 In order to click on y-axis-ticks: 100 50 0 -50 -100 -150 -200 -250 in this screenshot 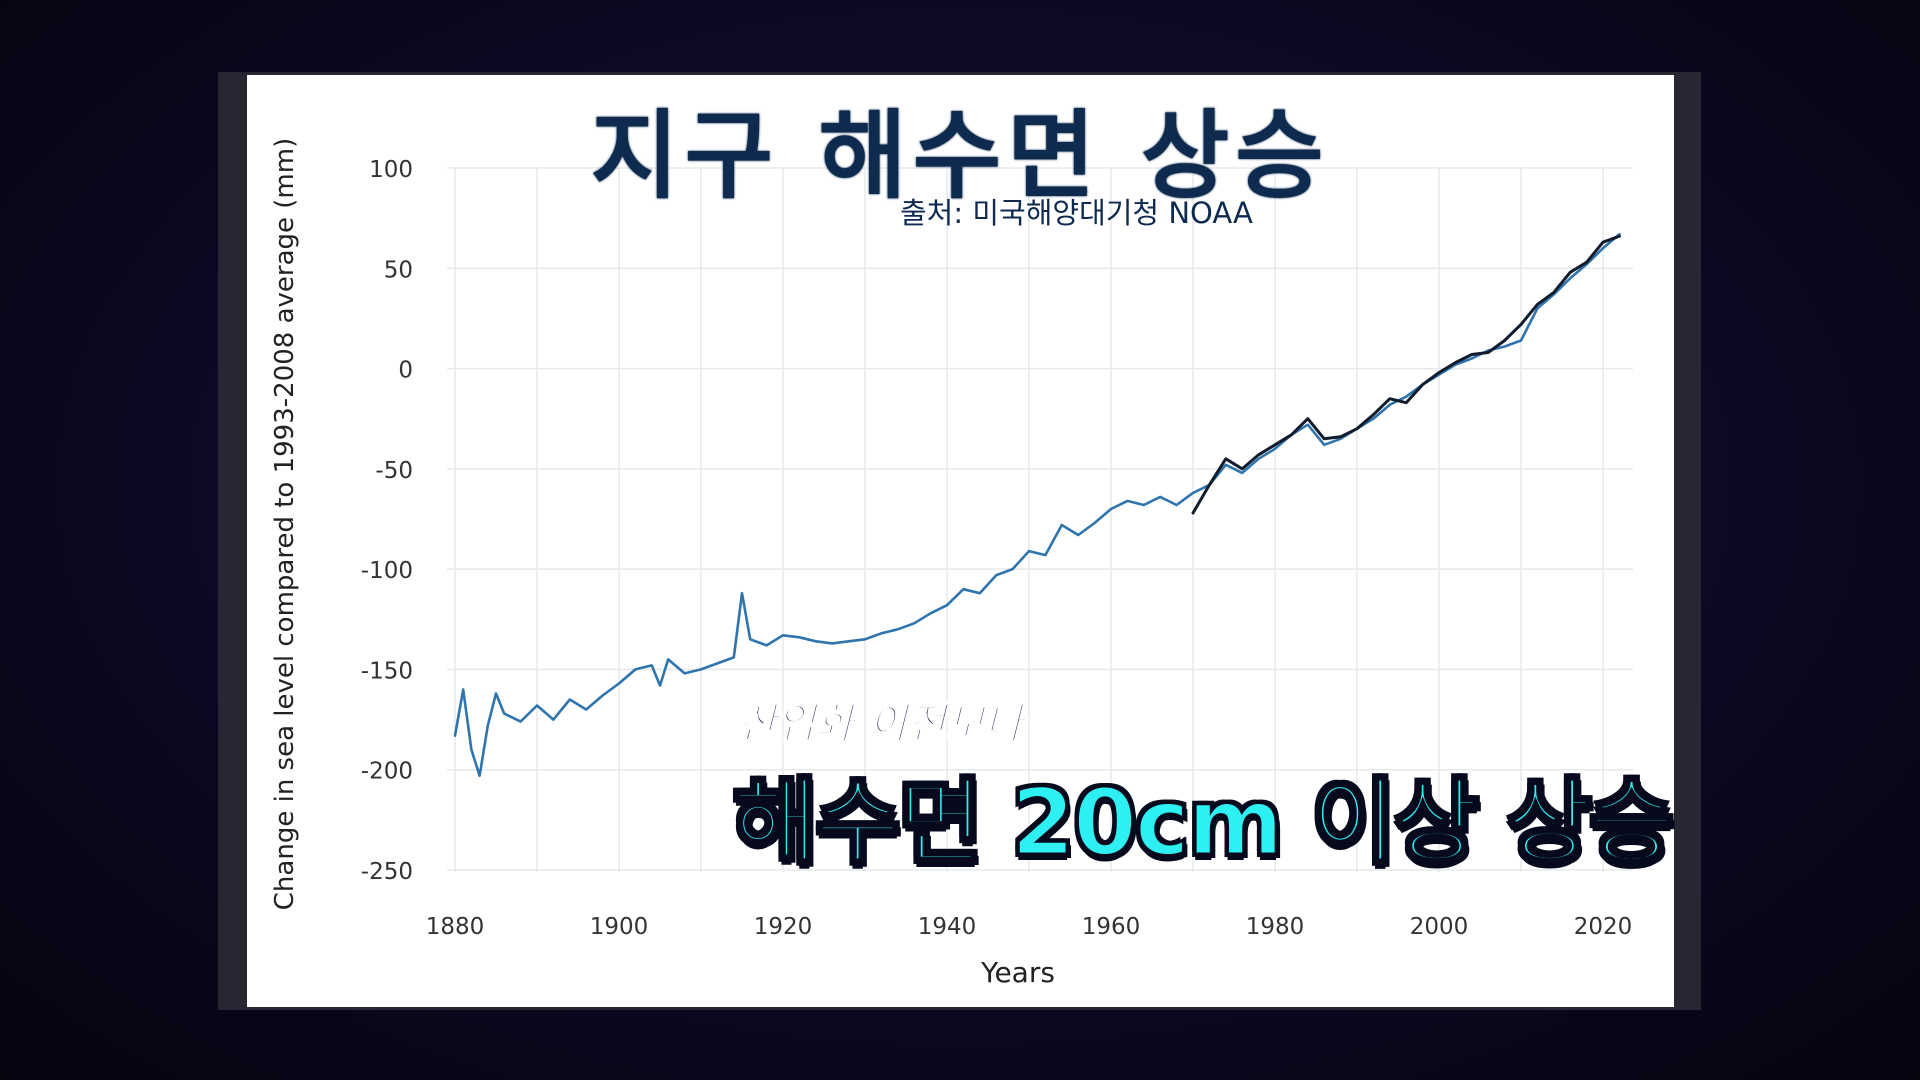, I will do `click(387, 521)`.